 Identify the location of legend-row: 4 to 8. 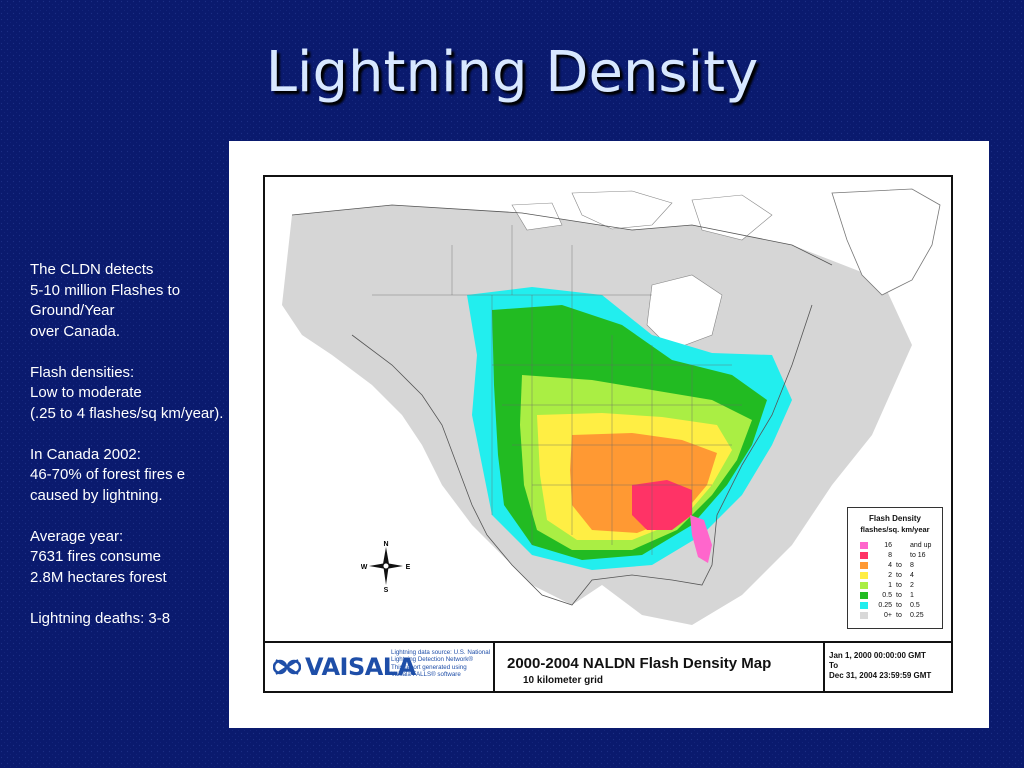
(900, 566).